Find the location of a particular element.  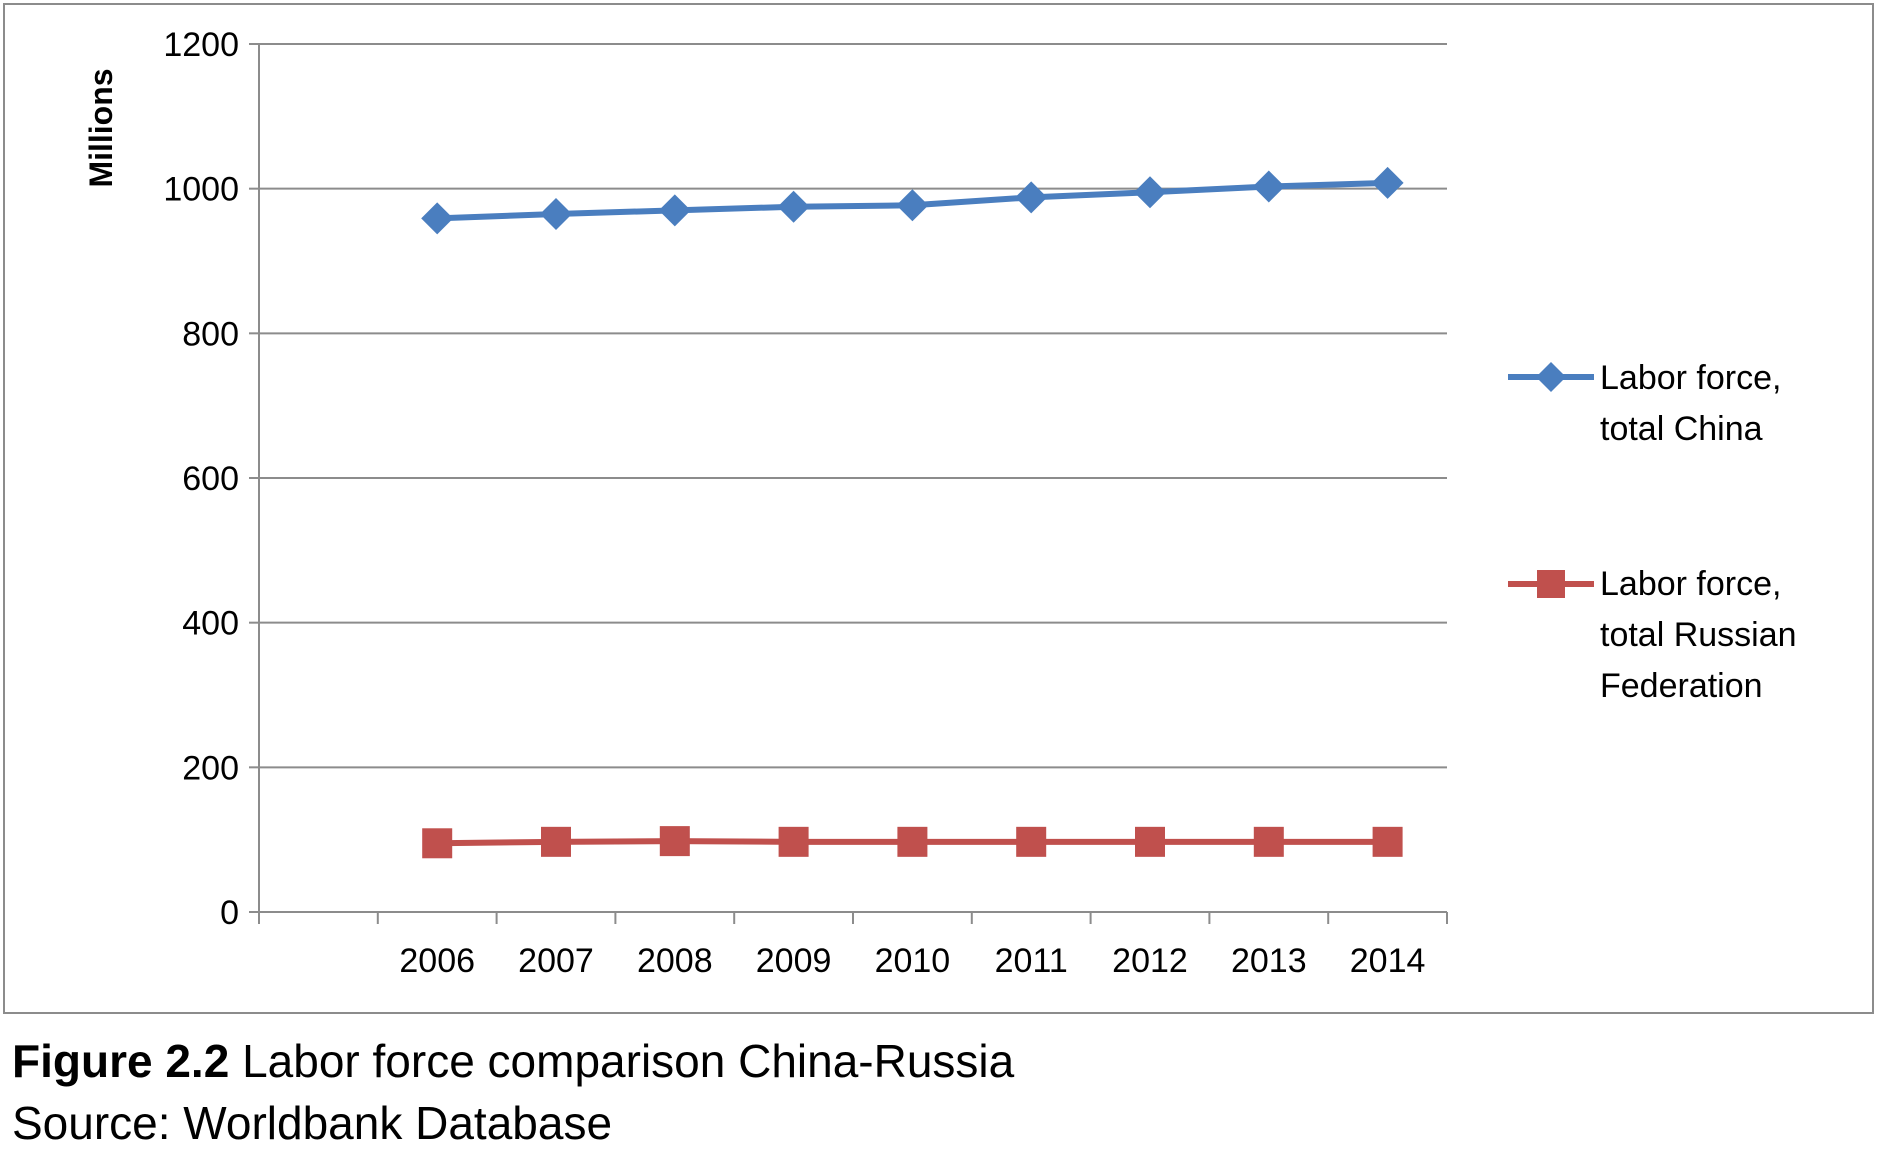

x-tick-label: 2006 is located at coordinates (437, 961).